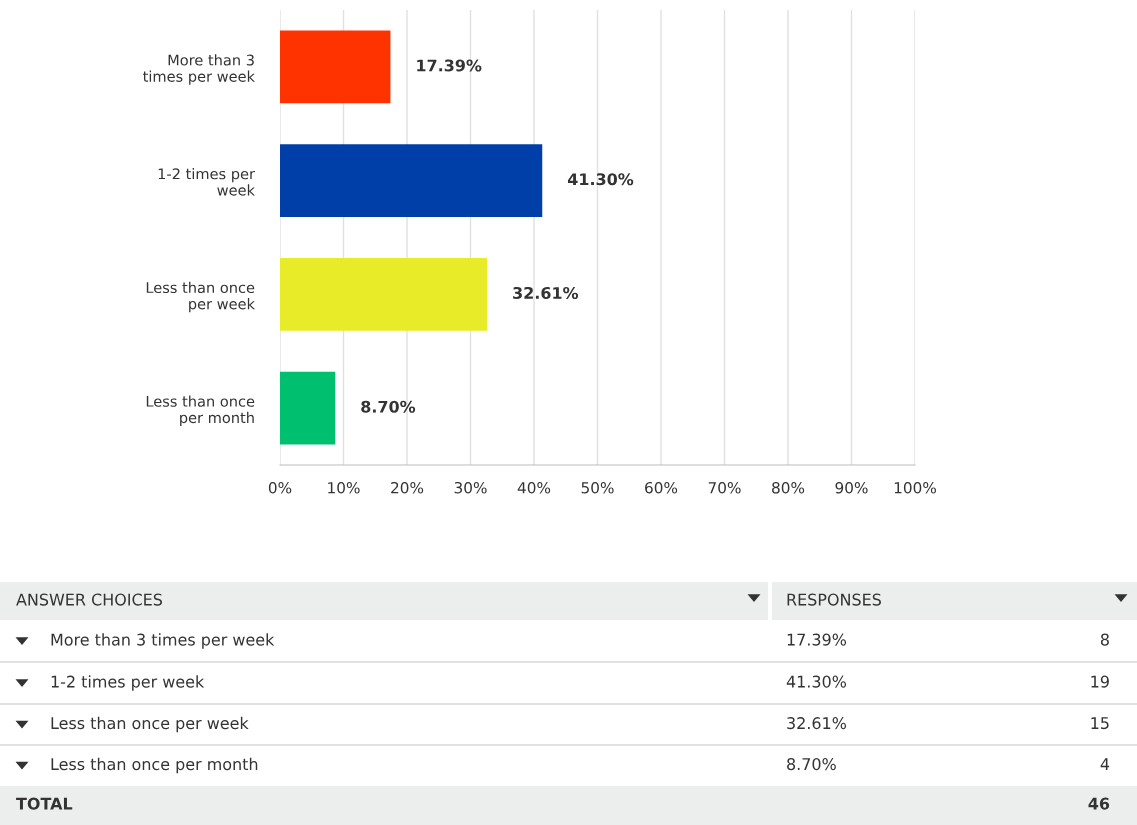 This screenshot has width=1137, height=825. I want to click on x-tick-label: 50%, so click(597, 487).